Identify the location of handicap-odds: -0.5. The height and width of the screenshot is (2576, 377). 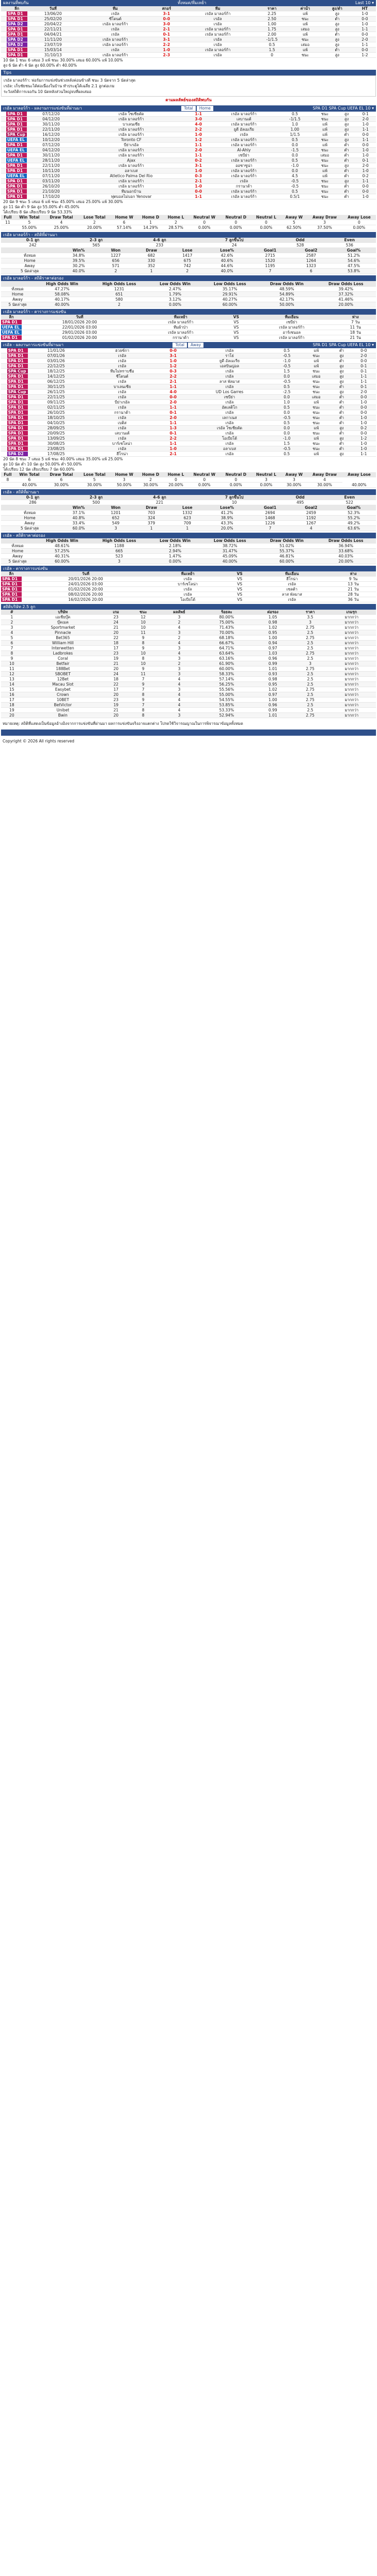
(287, 356).